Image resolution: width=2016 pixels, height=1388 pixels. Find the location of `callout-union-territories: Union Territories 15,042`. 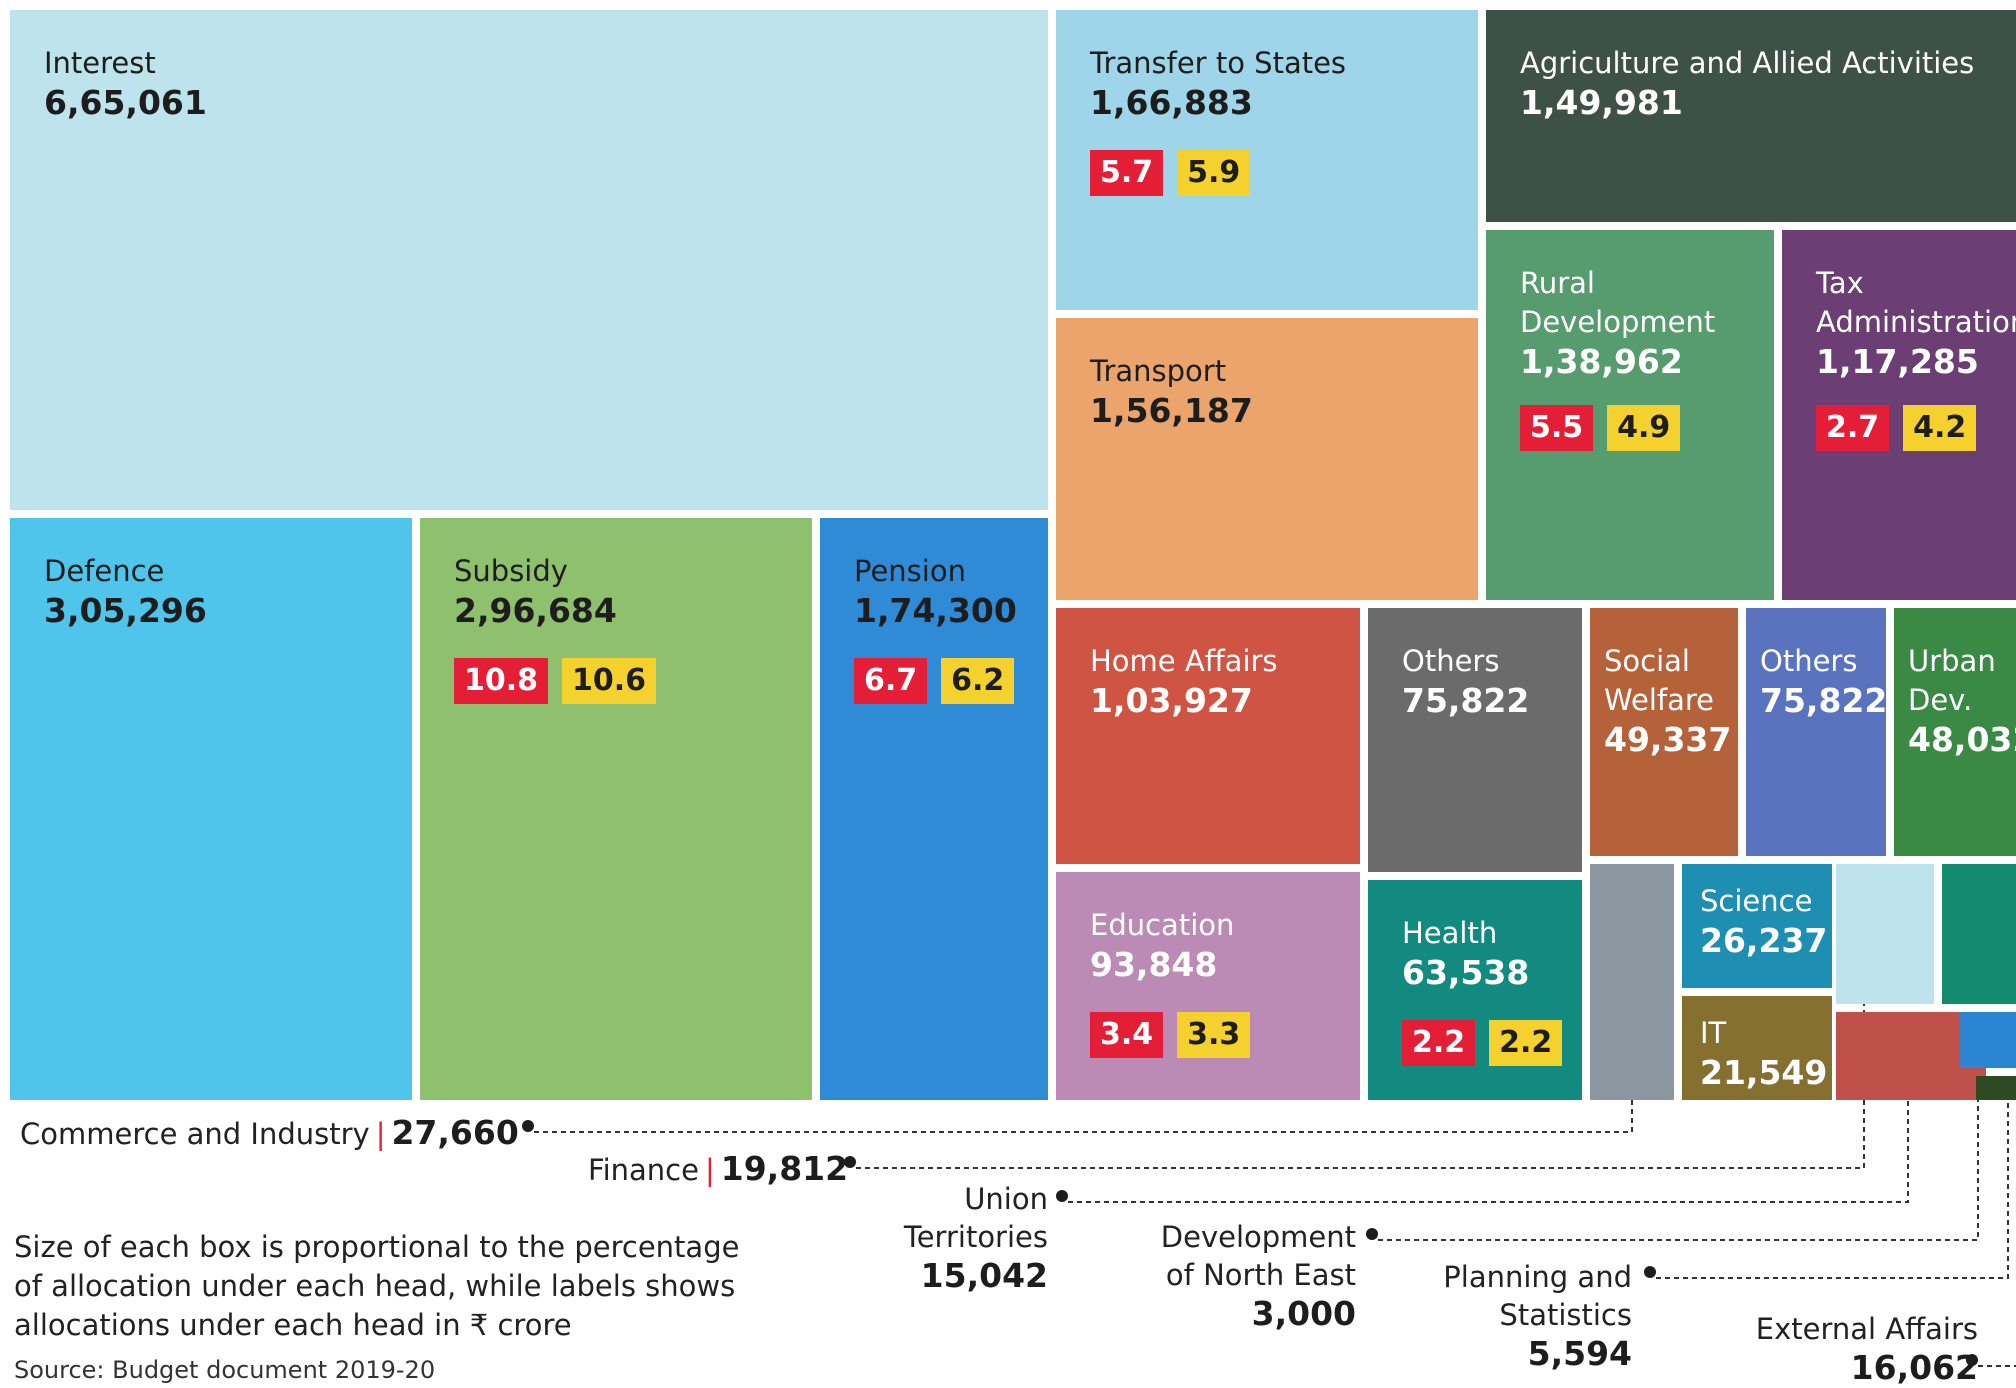

callout-union-territories: Union Territories 15,042 is located at coordinates (976, 1238).